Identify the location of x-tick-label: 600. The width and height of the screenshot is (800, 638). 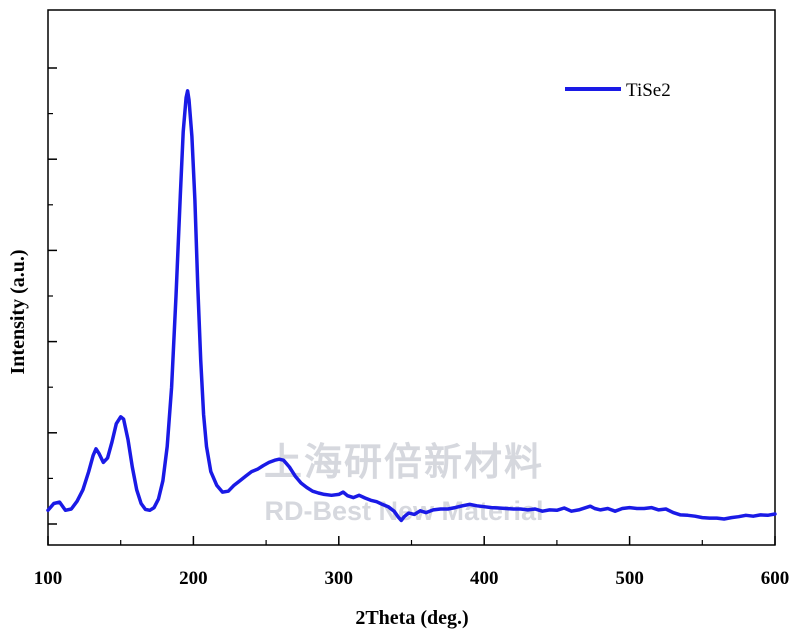
(775, 578).